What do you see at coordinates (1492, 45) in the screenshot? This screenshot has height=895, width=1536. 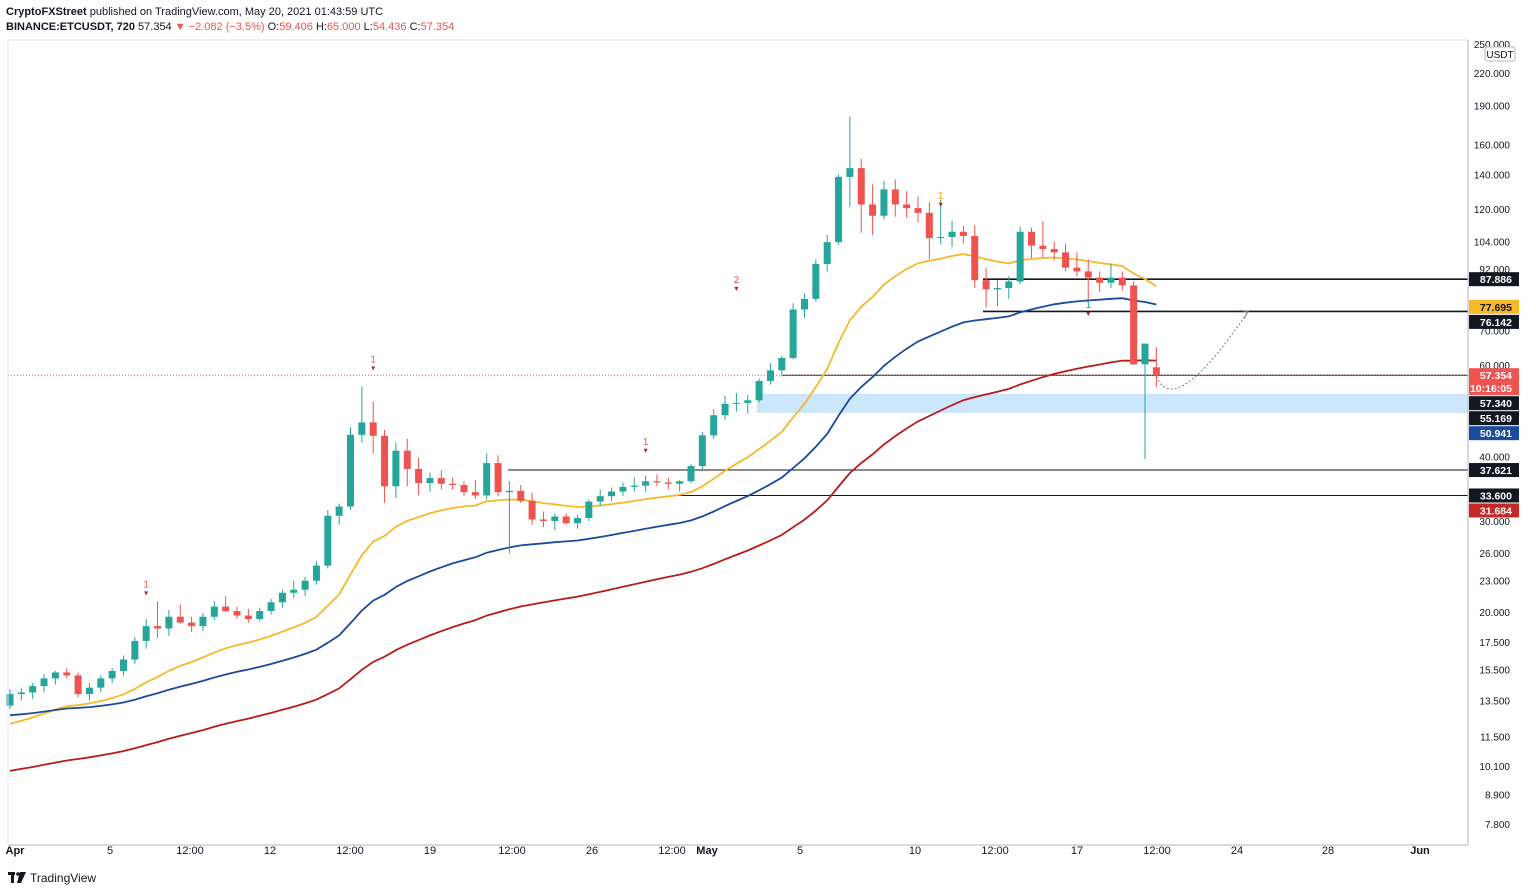 I see `y-tick-label: 250.000` at bounding box center [1492, 45].